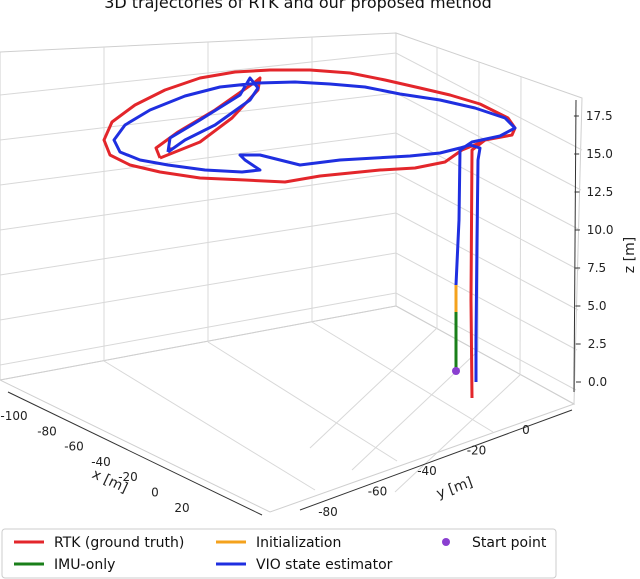  Describe the element at coordinates (597, 344) in the screenshot. I see `z-tick-label: 2.5` at that location.